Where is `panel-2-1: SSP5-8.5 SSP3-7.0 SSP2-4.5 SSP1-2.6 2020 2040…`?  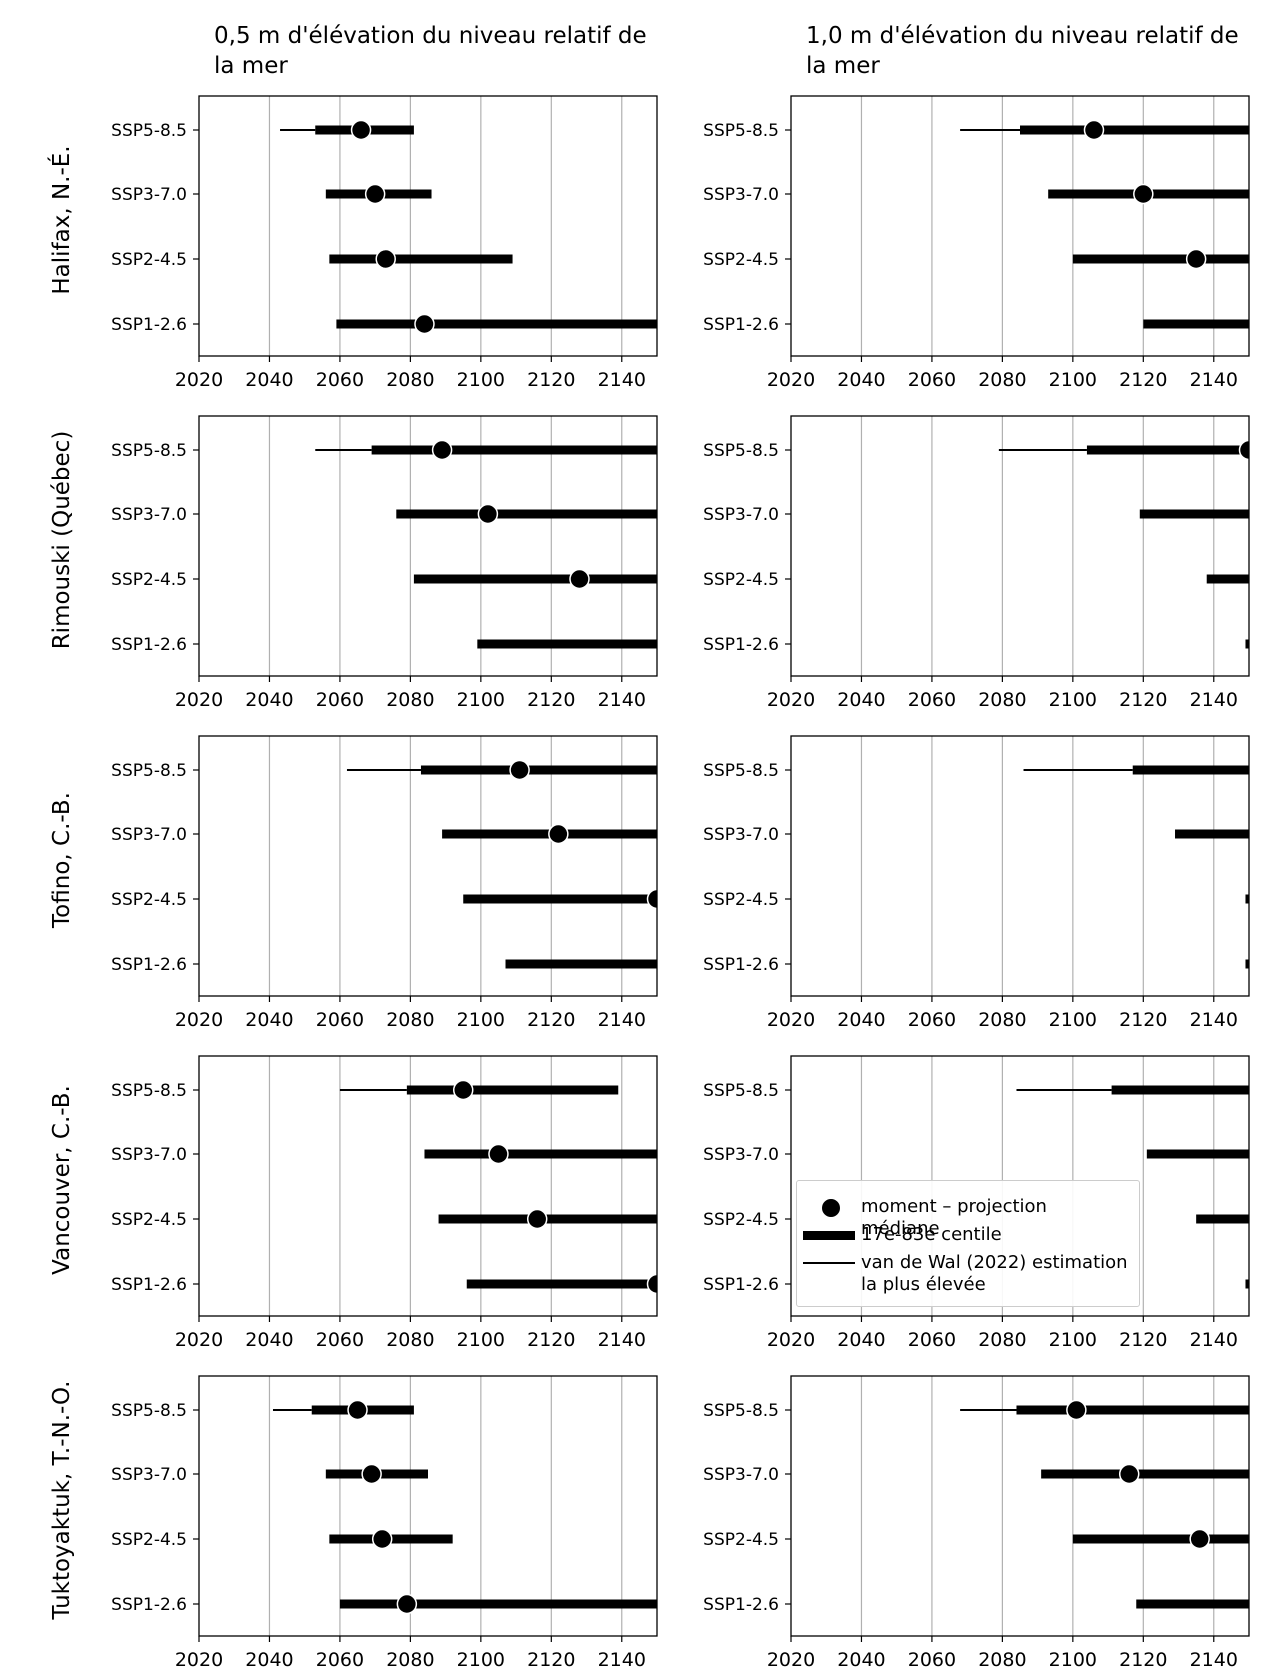 panel-2-1: SSP5-8.5 SSP3-7.0 SSP2-4.5 SSP1-2.6 2020 2040… is located at coordinates (976, 883).